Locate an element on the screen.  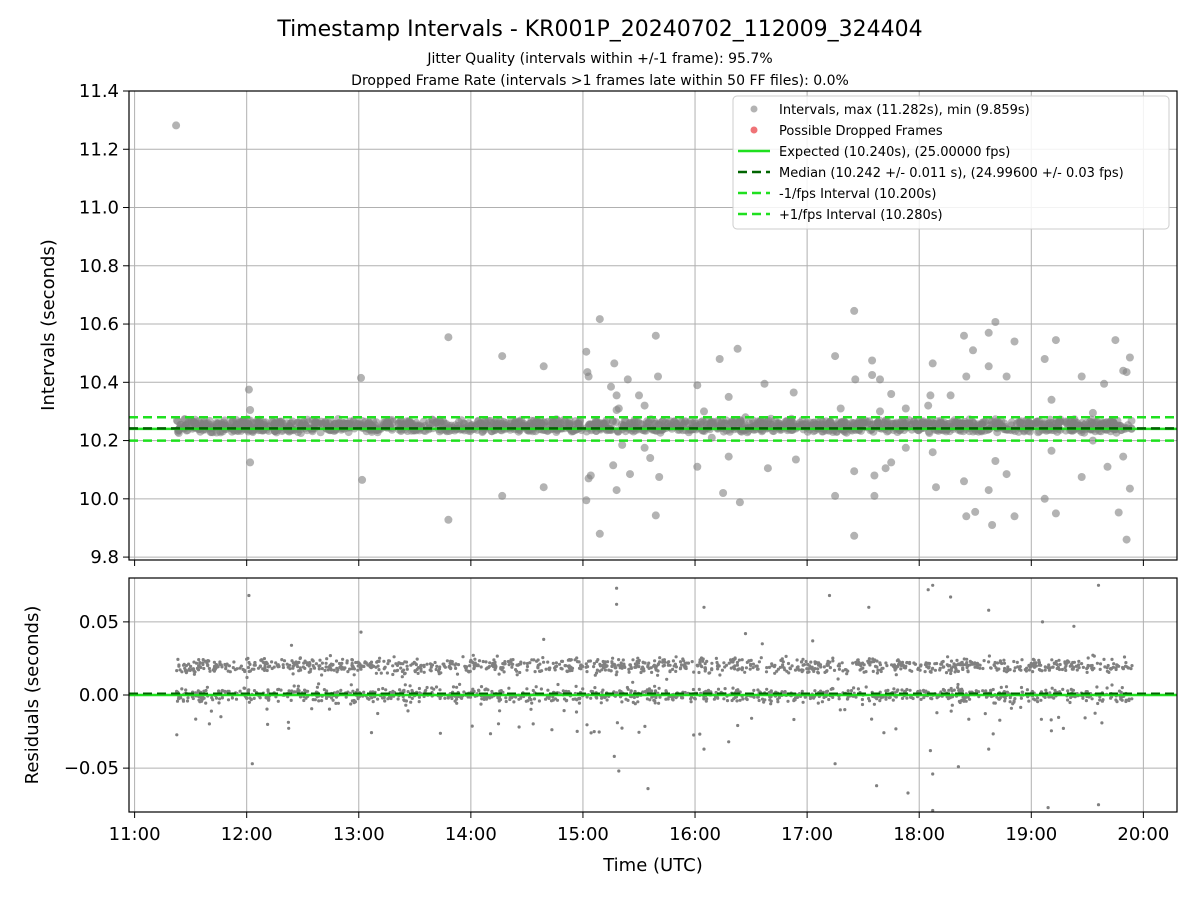
x-tick-label: 14:00 is located at coordinates (471, 834).